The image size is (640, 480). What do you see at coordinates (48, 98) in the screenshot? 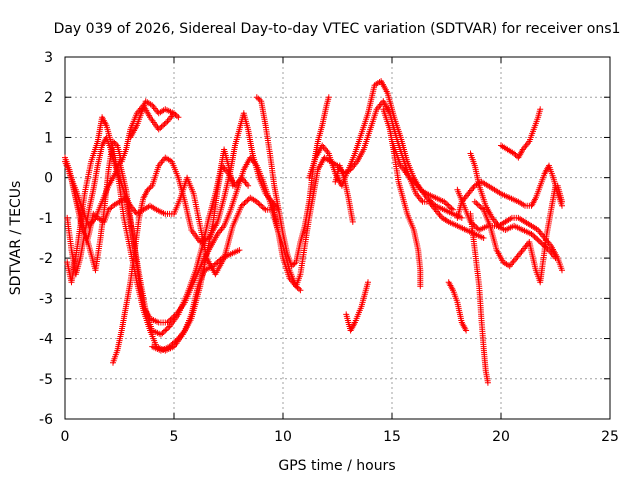
I see `y-tick-label: 2` at bounding box center [48, 98].